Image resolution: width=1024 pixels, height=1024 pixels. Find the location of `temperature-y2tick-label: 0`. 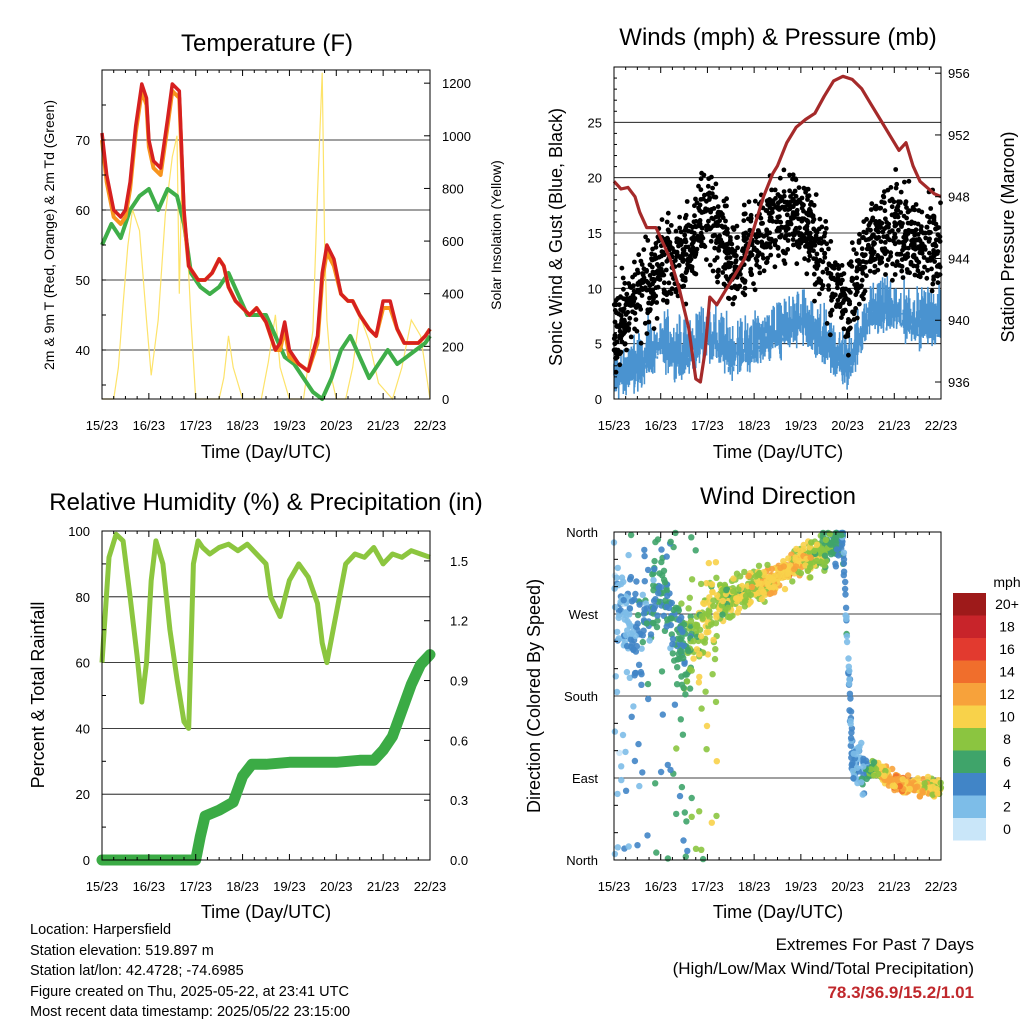

temperature-y2tick-label: 0 is located at coordinates (445, 399).